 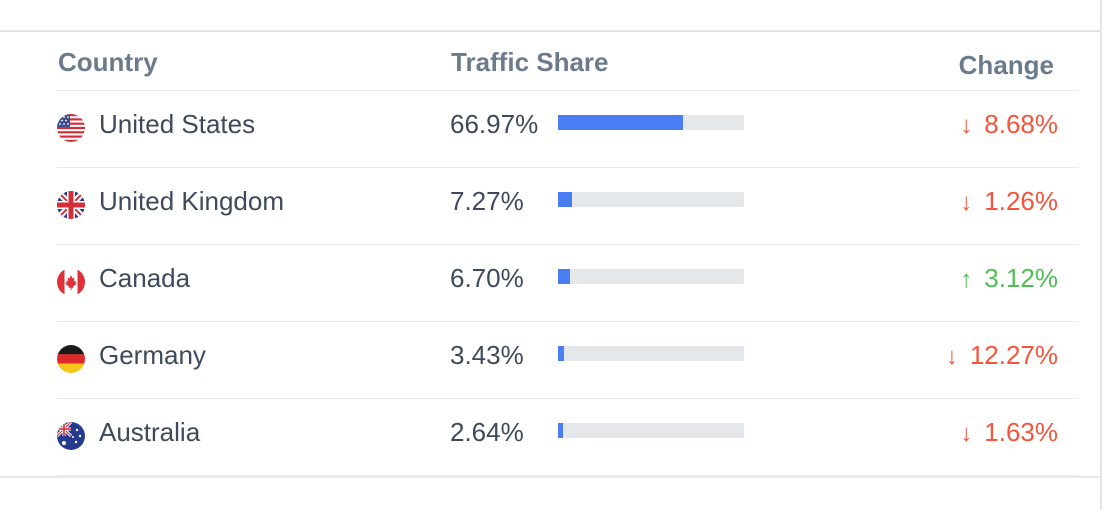 I want to click on country-name: Australia, so click(x=150, y=432).